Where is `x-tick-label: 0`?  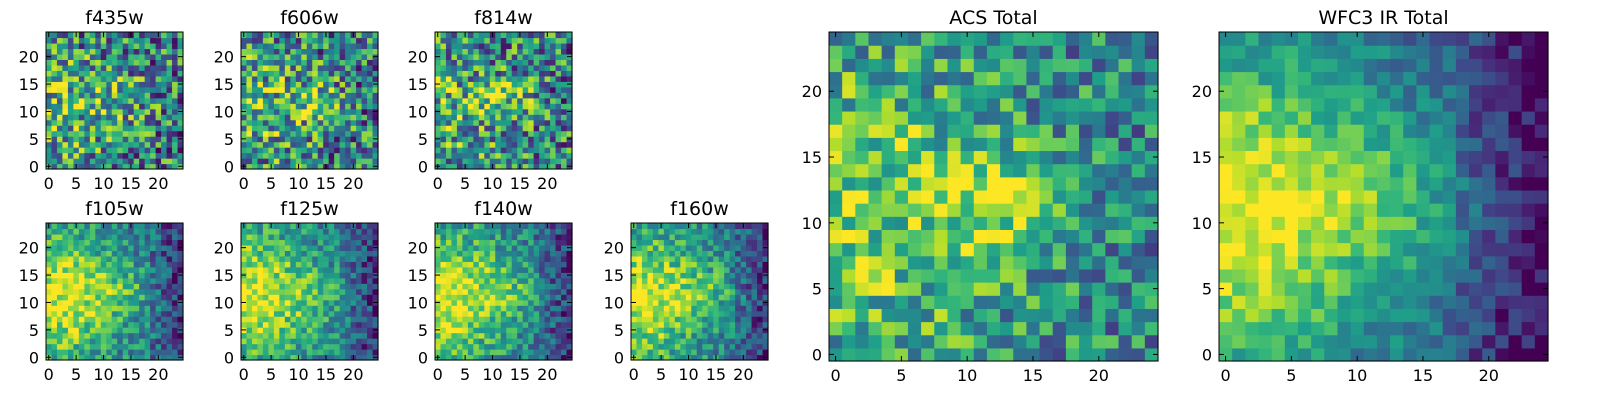
x-tick-label: 0 is located at coordinates (438, 374).